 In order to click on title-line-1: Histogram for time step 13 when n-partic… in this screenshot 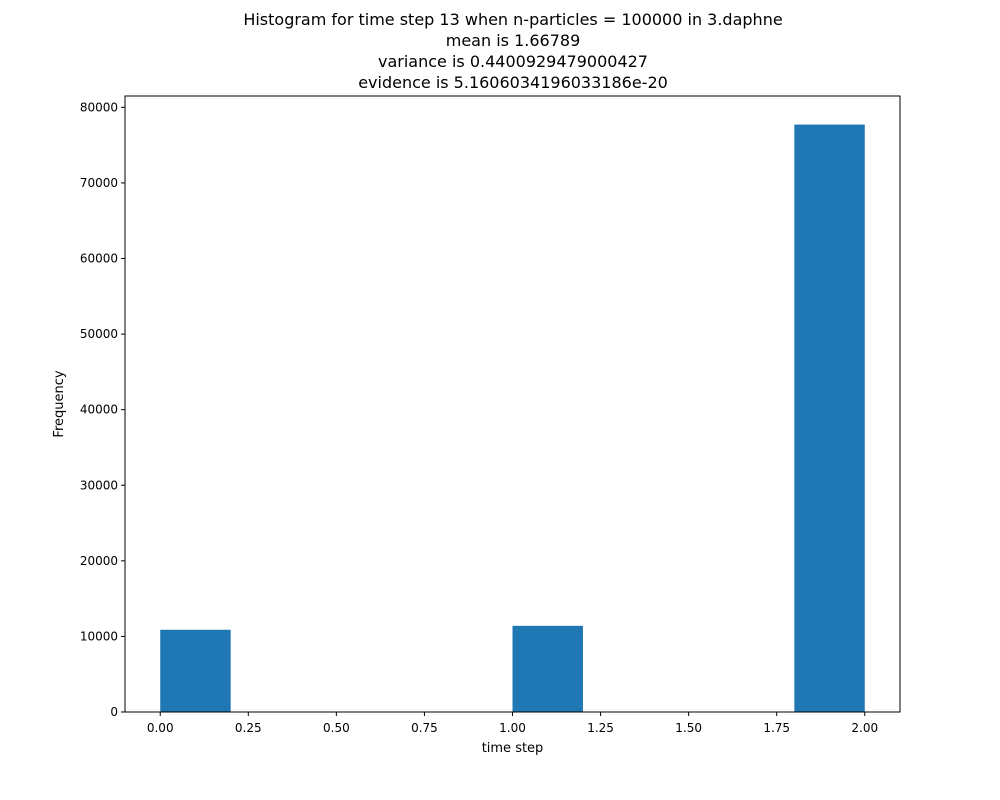, I will do `click(512, 19)`.